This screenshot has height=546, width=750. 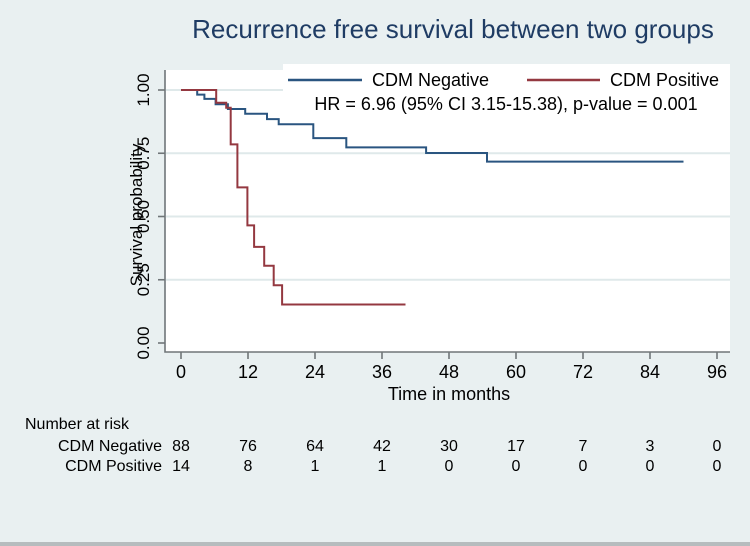 I want to click on x-tick-label: 48, so click(x=449, y=372).